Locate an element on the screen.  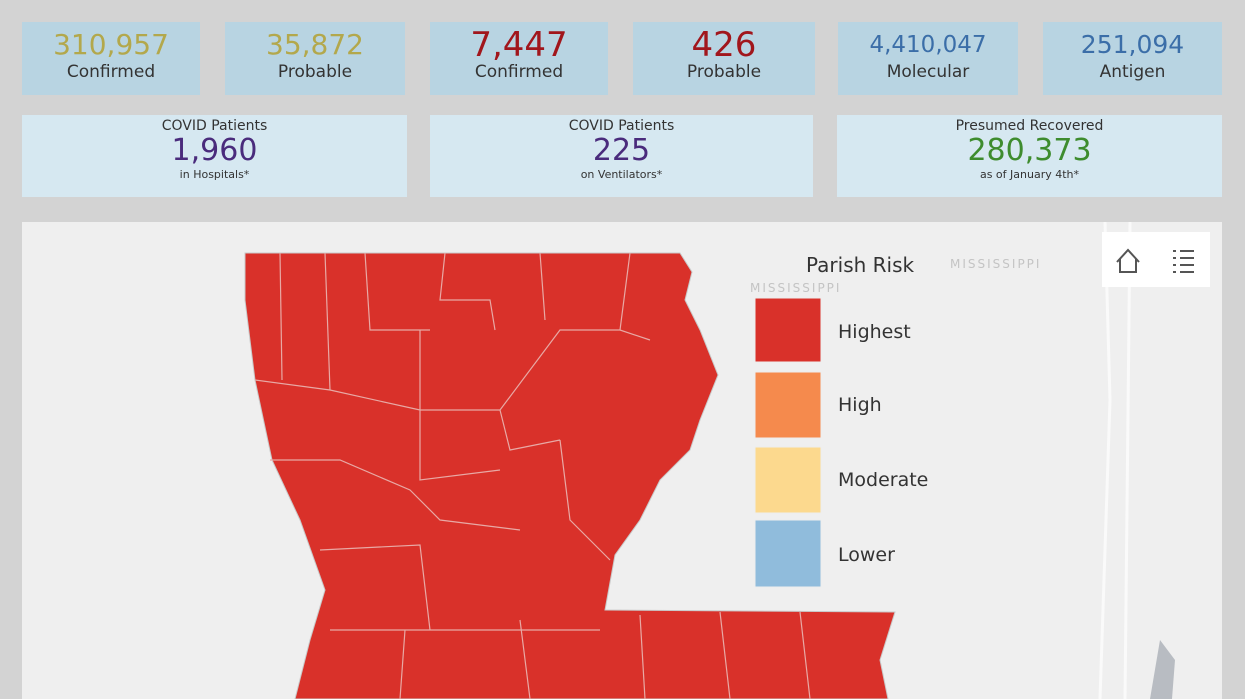
stat-value: 426 is located at coordinates (724, 45).